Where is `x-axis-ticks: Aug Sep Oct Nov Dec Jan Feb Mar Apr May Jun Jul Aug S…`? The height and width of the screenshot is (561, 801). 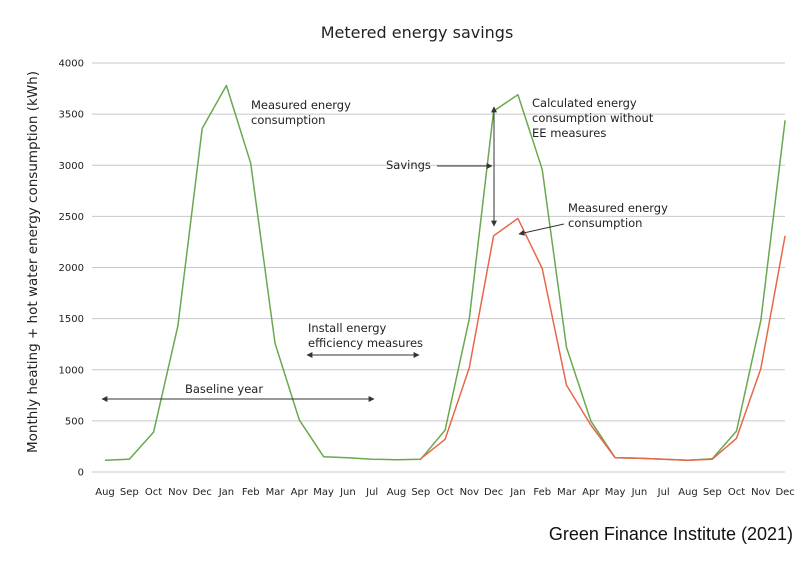
x-axis-ticks: Aug Sep Oct Nov Dec Jan Feb Mar Apr May Jun Jul Aug S… is located at coordinates (445, 492).